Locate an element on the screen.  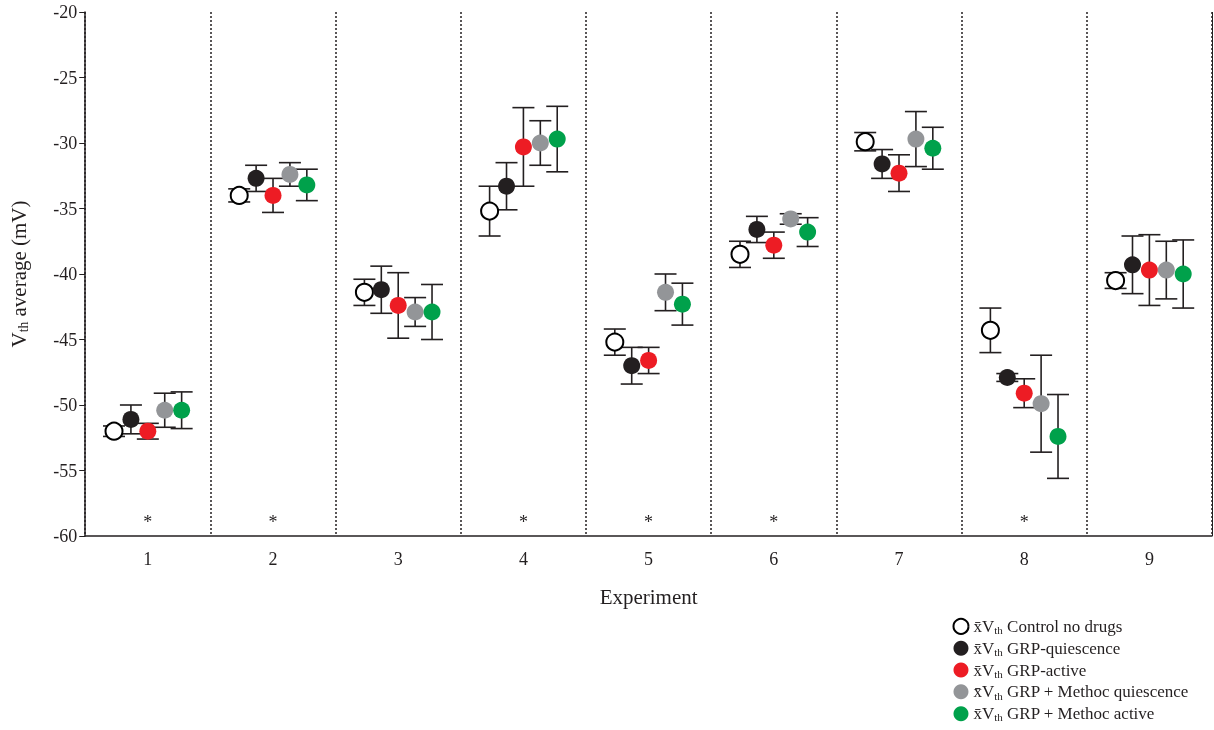
x-tick-label: 2 is located at coordinates (273, 559).